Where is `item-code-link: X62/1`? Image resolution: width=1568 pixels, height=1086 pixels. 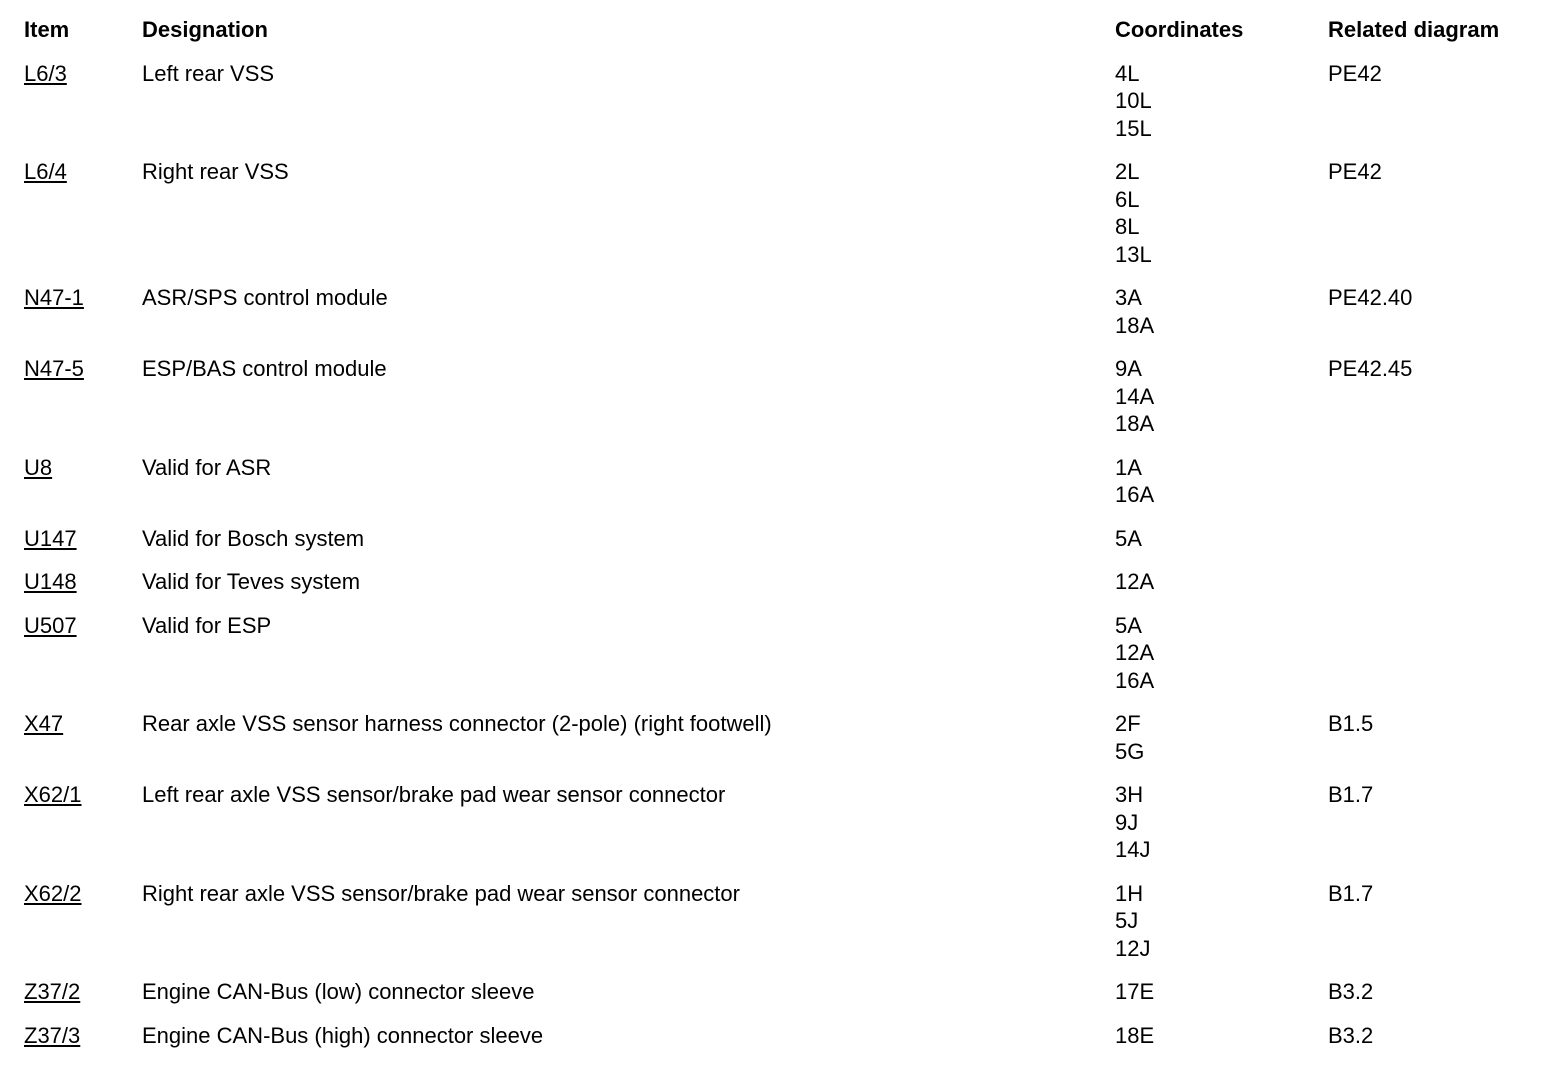
item-code-link: X62/1 is located at coordinates (53, 794).